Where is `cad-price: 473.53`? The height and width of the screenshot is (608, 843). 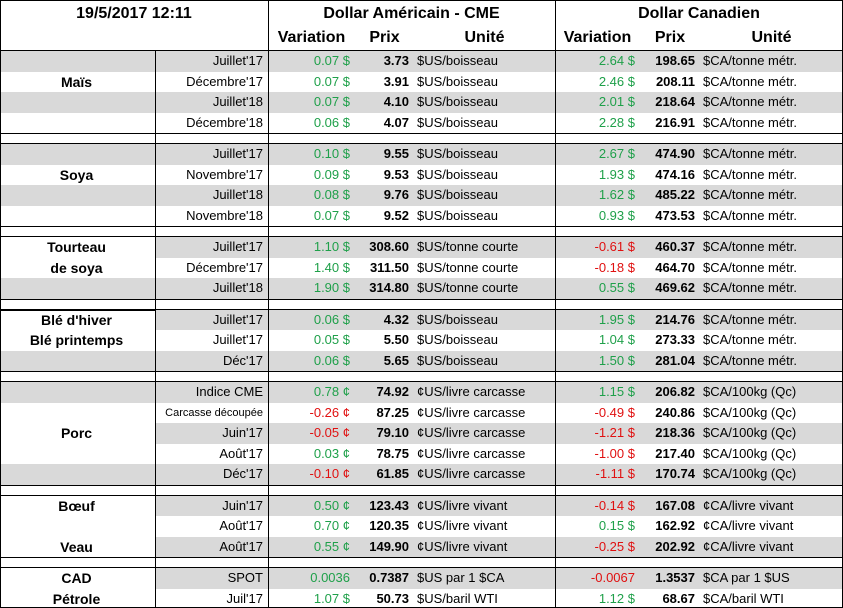
cad-price: 473.53 is located at coordinates (675, 215).